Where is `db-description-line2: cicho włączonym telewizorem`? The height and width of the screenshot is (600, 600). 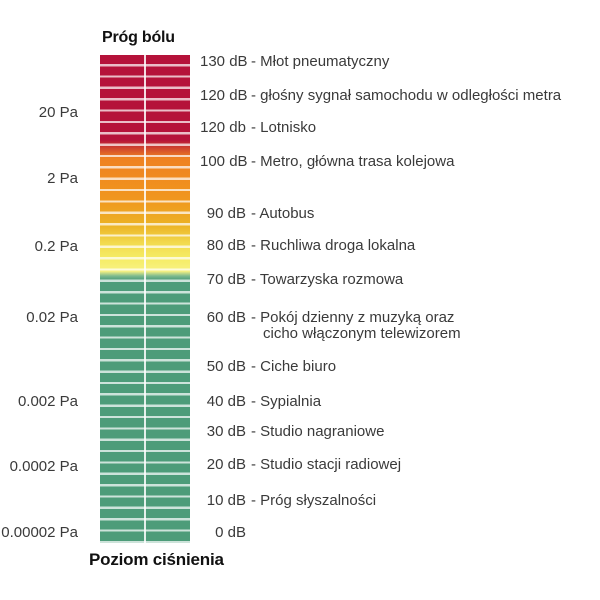 db-description-line2: cicho włączonym telewizorem is located at coordinates (362, 333).